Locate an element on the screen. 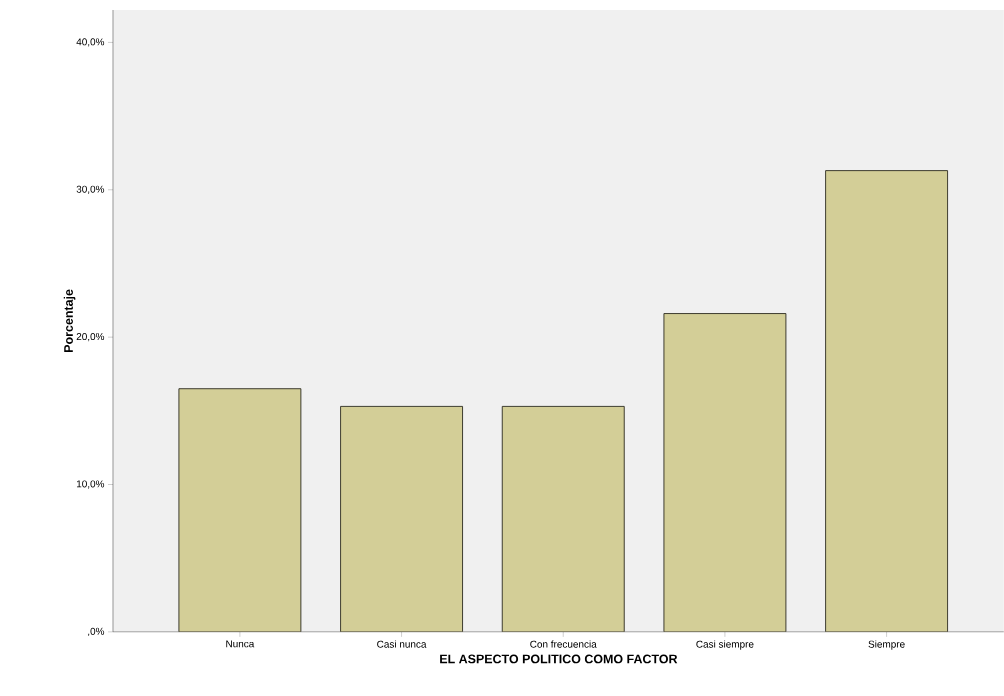 The image size is (1004, 696). y-tick-label: 30,0% is located at coordinates (90, 189).